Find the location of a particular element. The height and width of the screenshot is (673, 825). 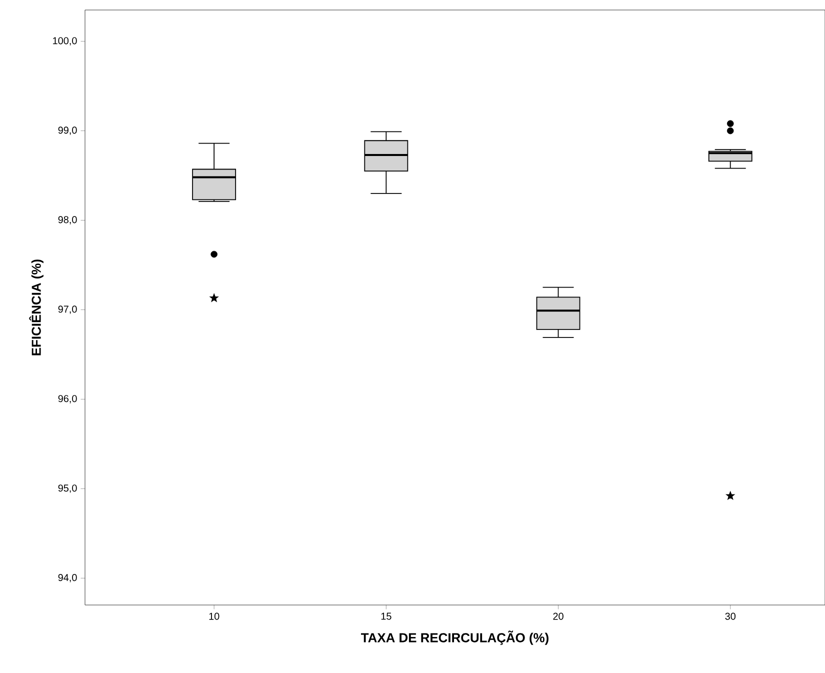

y-tick-label: 100,0 is located at coordinates (65, 41).